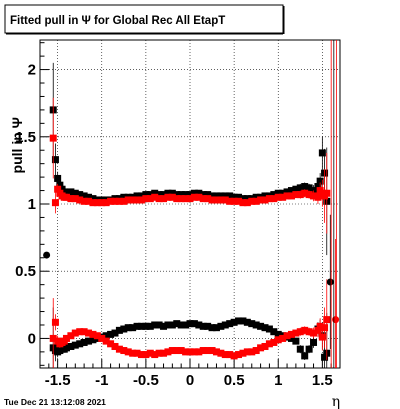  Describe the element at coordinates (17, 145) in the screenshot. I see `y-axis-label: pull in Ψ` at that location.